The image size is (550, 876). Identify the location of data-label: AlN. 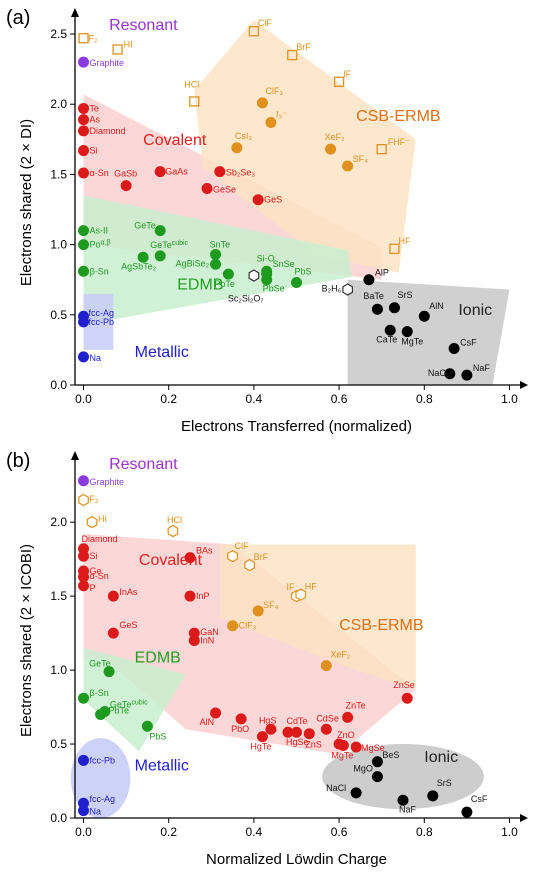
(207, 722).